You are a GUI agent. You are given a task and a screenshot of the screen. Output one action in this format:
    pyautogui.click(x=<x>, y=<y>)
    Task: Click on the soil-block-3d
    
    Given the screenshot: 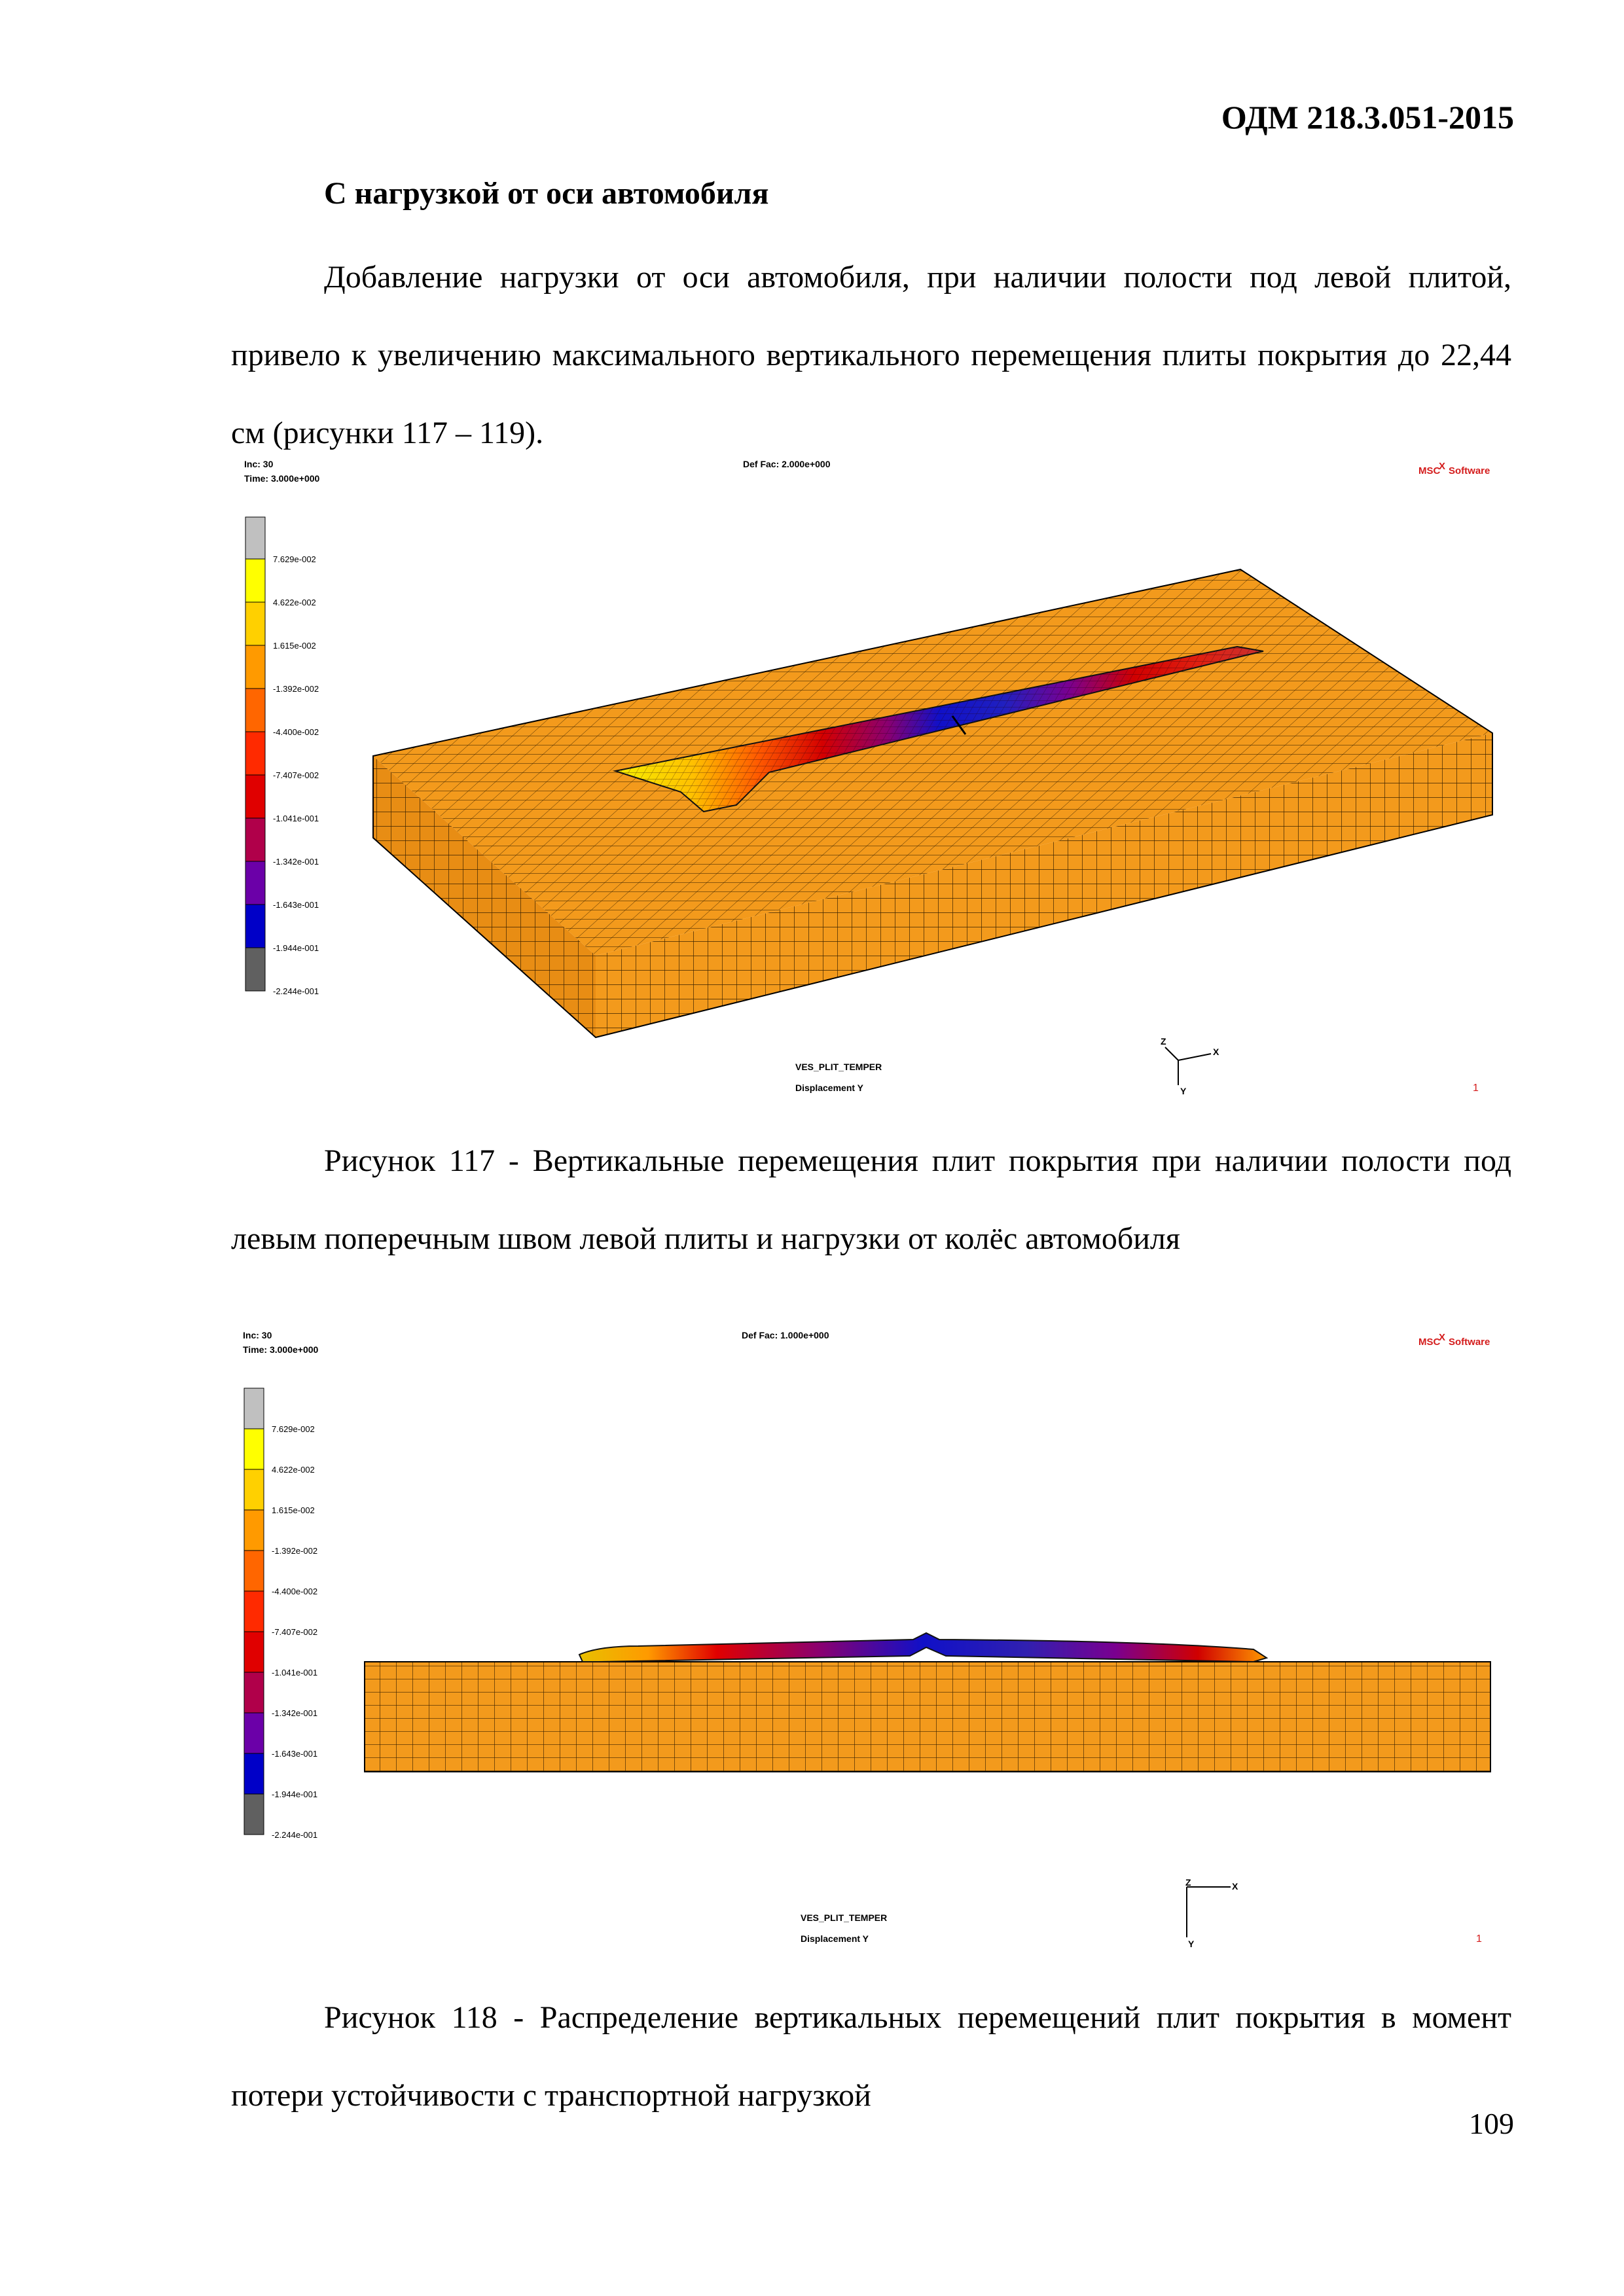 What is the action you would take?
    pyautogui.click(x=932, y=803)
    